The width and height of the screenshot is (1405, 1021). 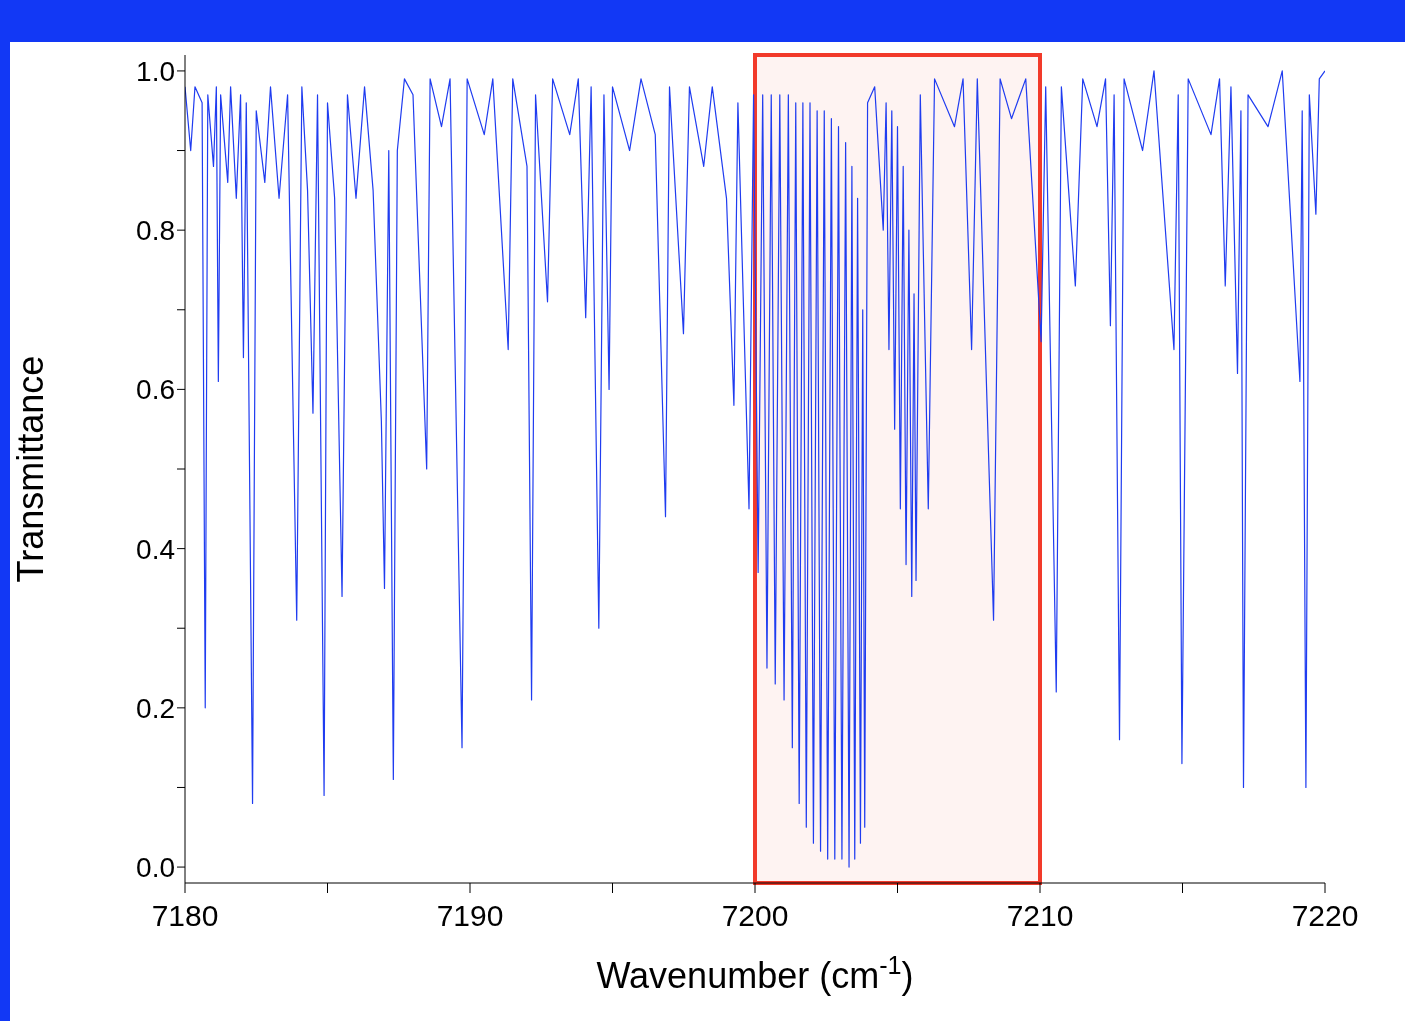 I want to click on x-tick-label: 7200, so click(x=755, y=916).